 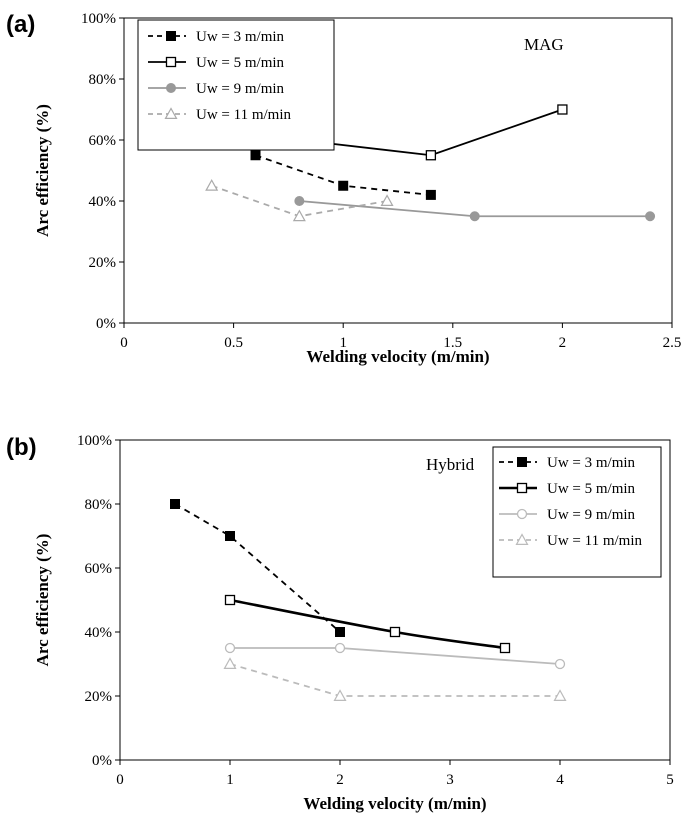 I want to click on panel-label: (b), so click(x=21, y=447).